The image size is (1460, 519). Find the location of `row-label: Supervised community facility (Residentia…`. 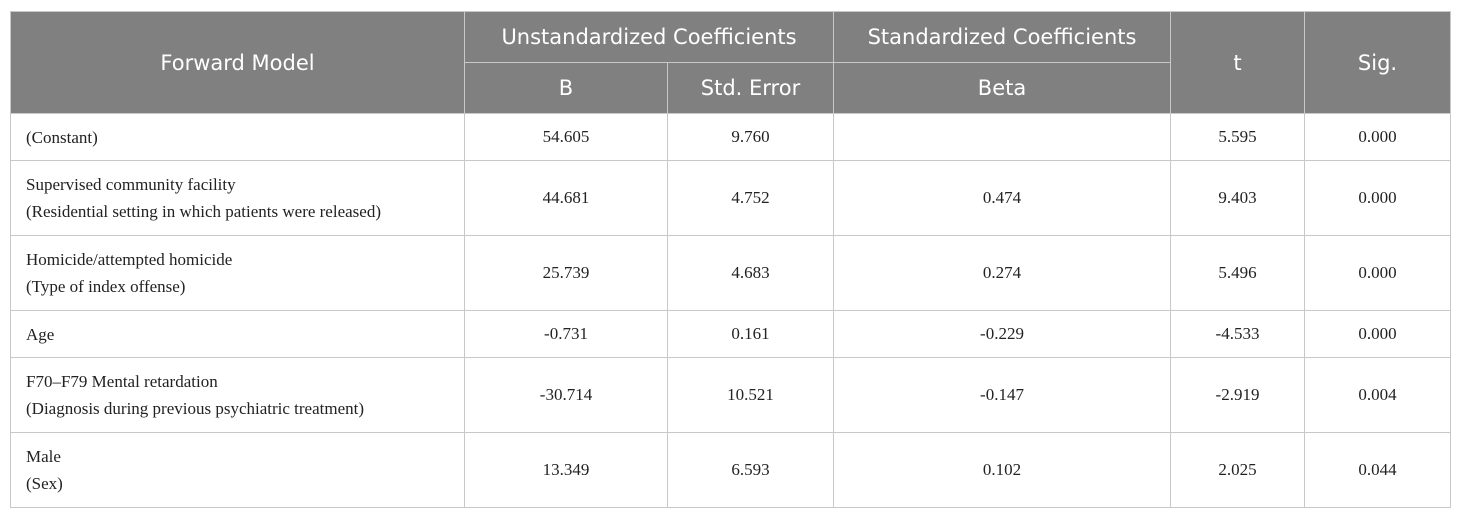

row-label: Supervised community facility (Residentia… is located at coordinates (237, 198).